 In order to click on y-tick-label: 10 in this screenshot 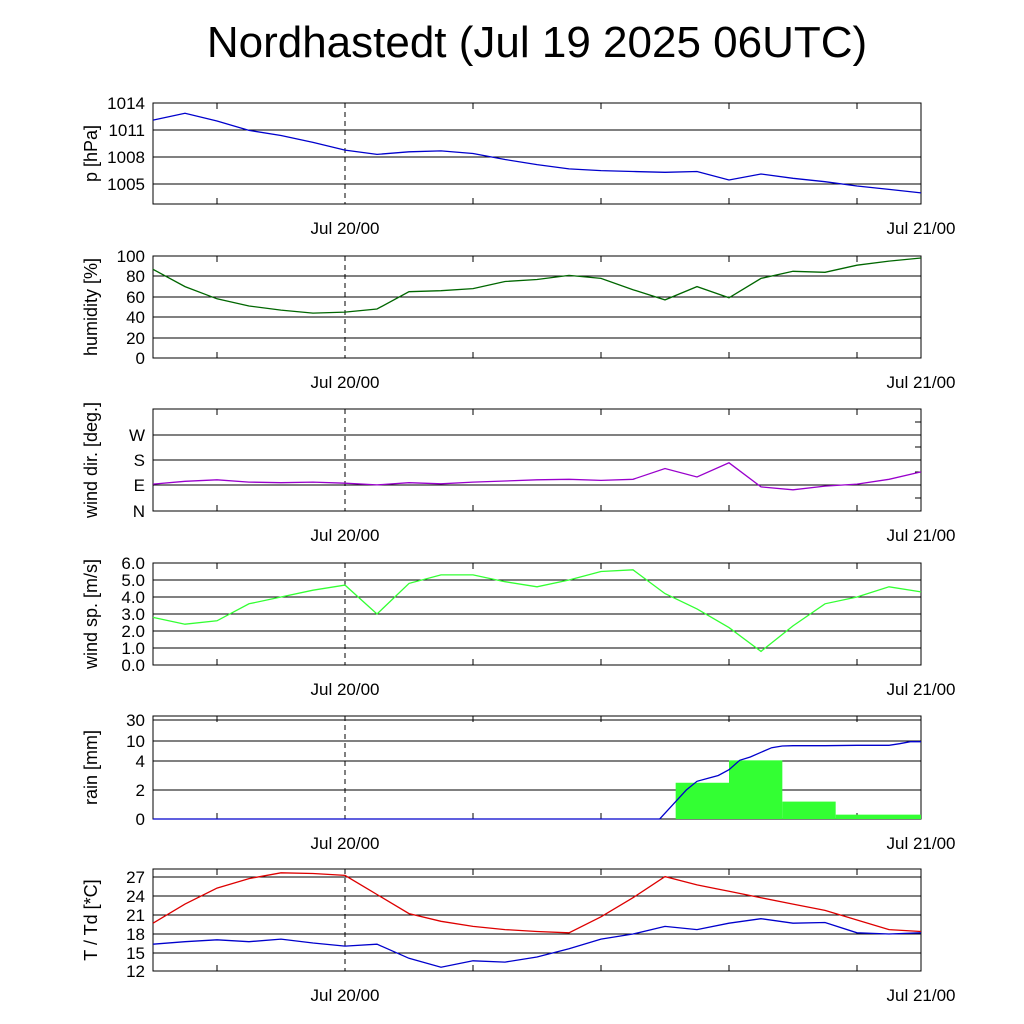, I will do `click(135, 741)`.